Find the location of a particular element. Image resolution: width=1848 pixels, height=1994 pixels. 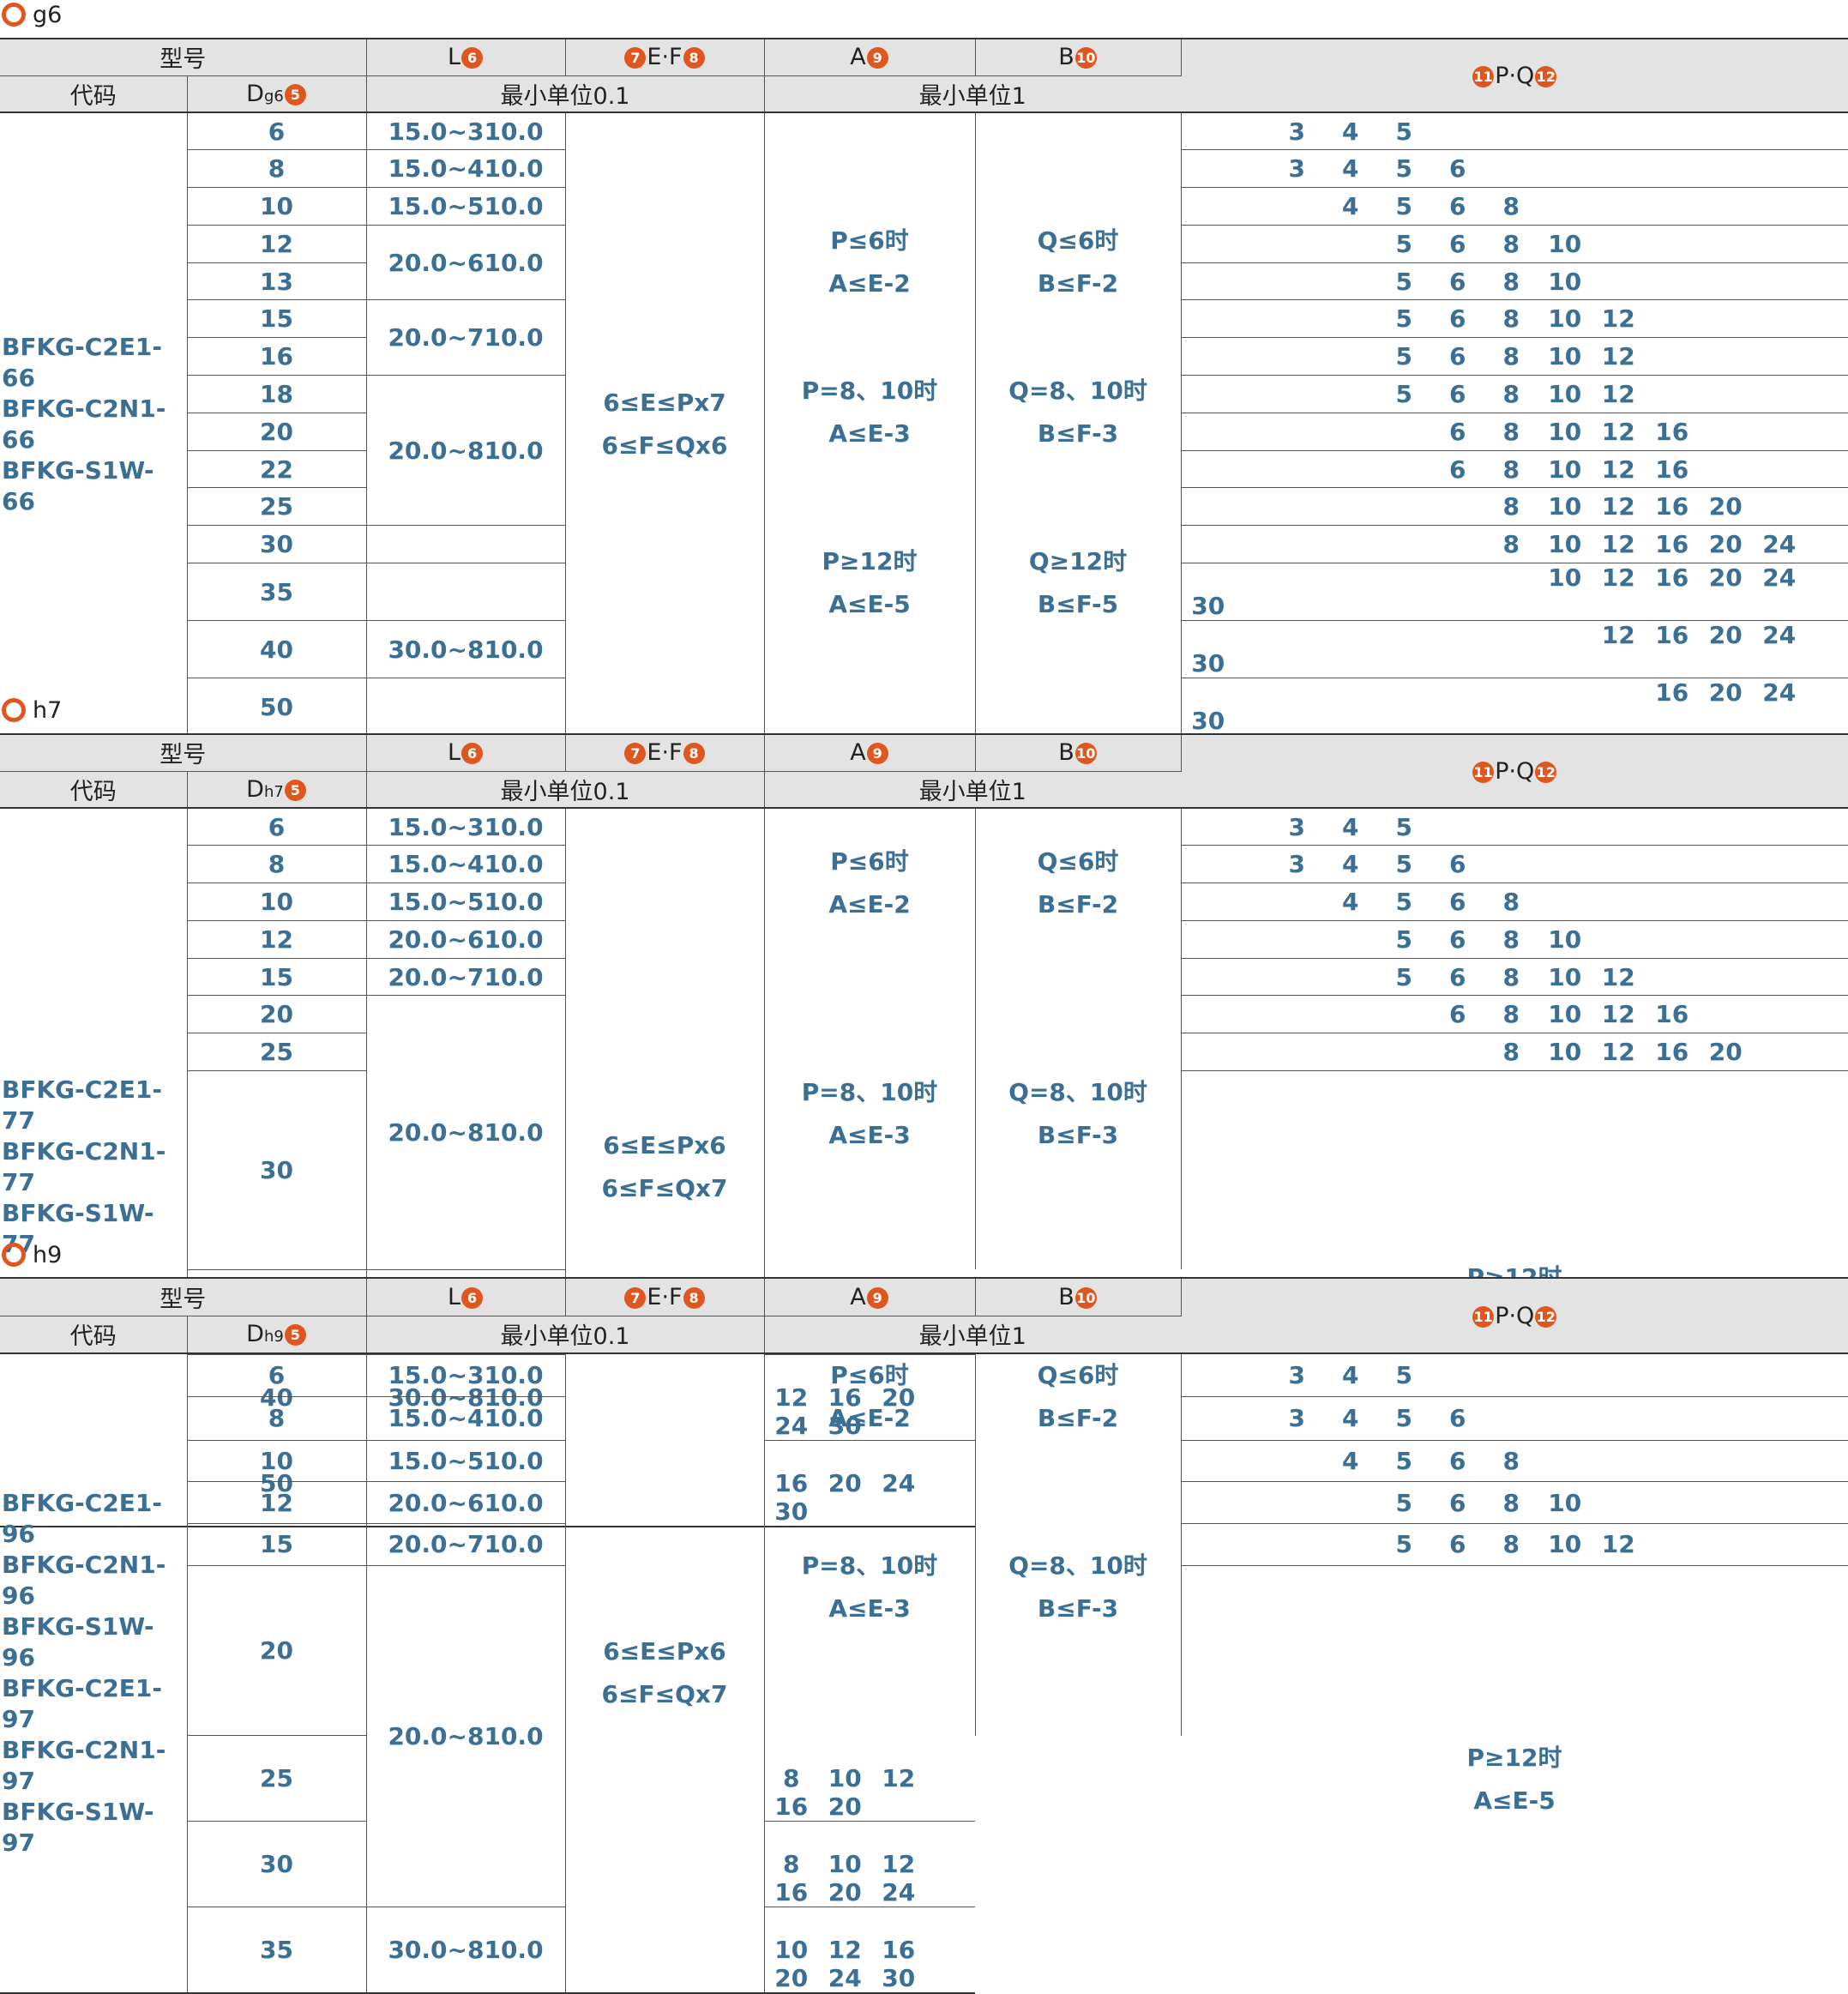

section-title-text: h7 is located at coordinates (48, 710).